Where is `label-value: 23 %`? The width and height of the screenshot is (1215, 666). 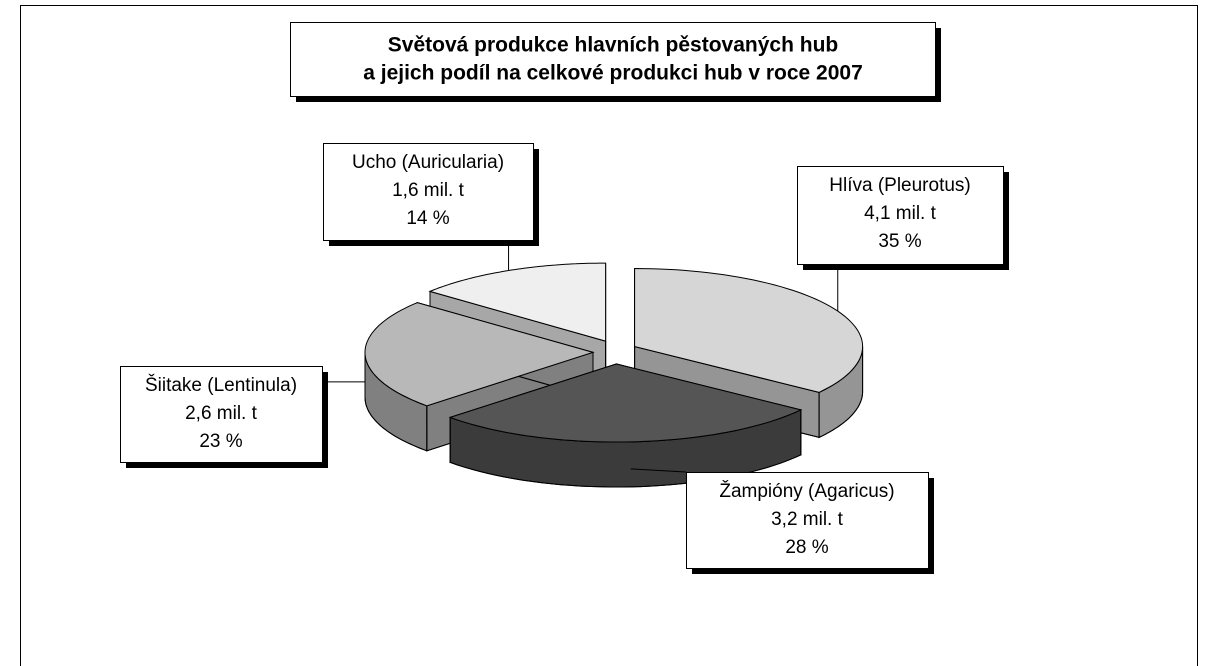
label-value: 23 % is located at coordinates (220, 441).